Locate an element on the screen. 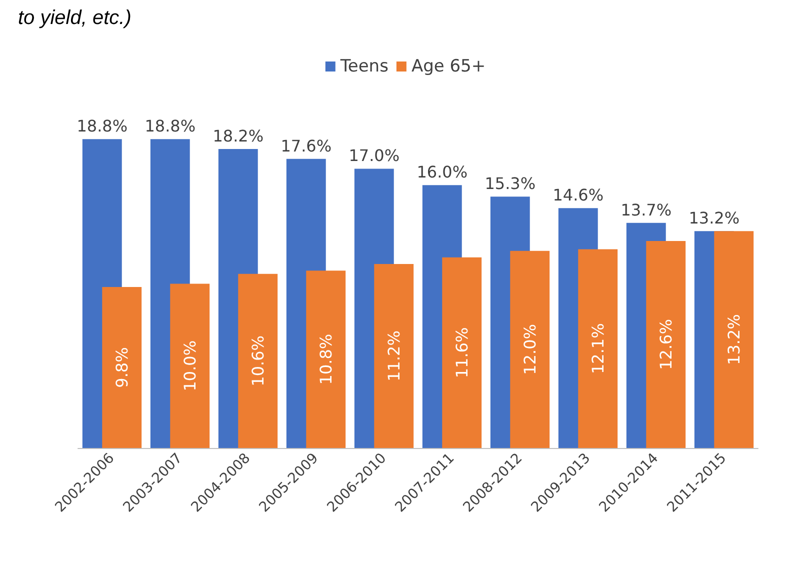  data-label: 10.6% is located at coordinates (258, 361).